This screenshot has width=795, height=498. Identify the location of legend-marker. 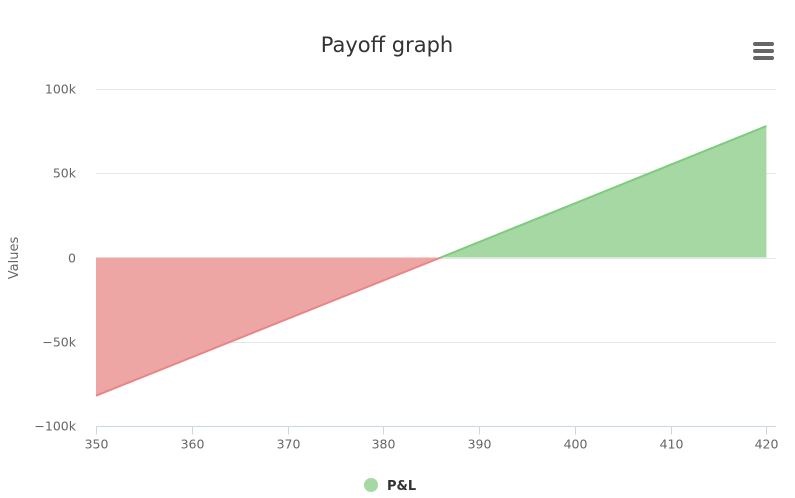
(371, 485).